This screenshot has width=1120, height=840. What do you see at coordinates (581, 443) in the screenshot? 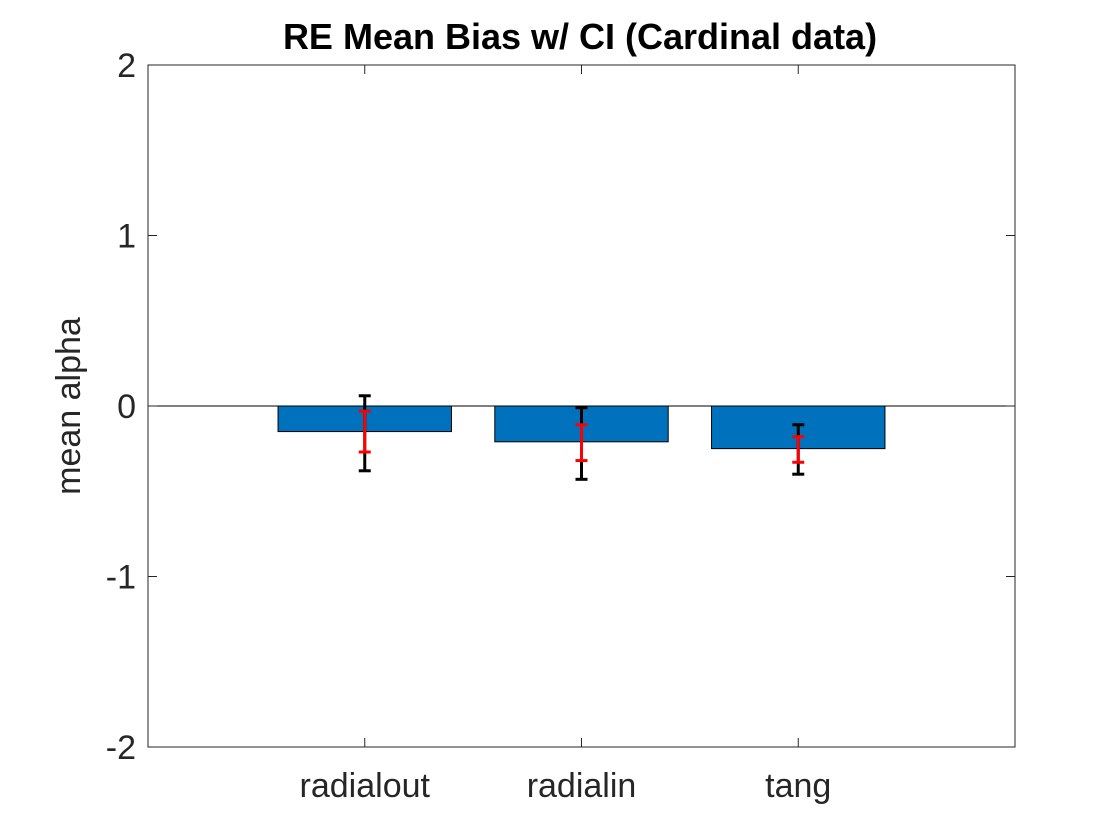
I see `error-bar-inner-radialin` at bounding box center [581, 443].